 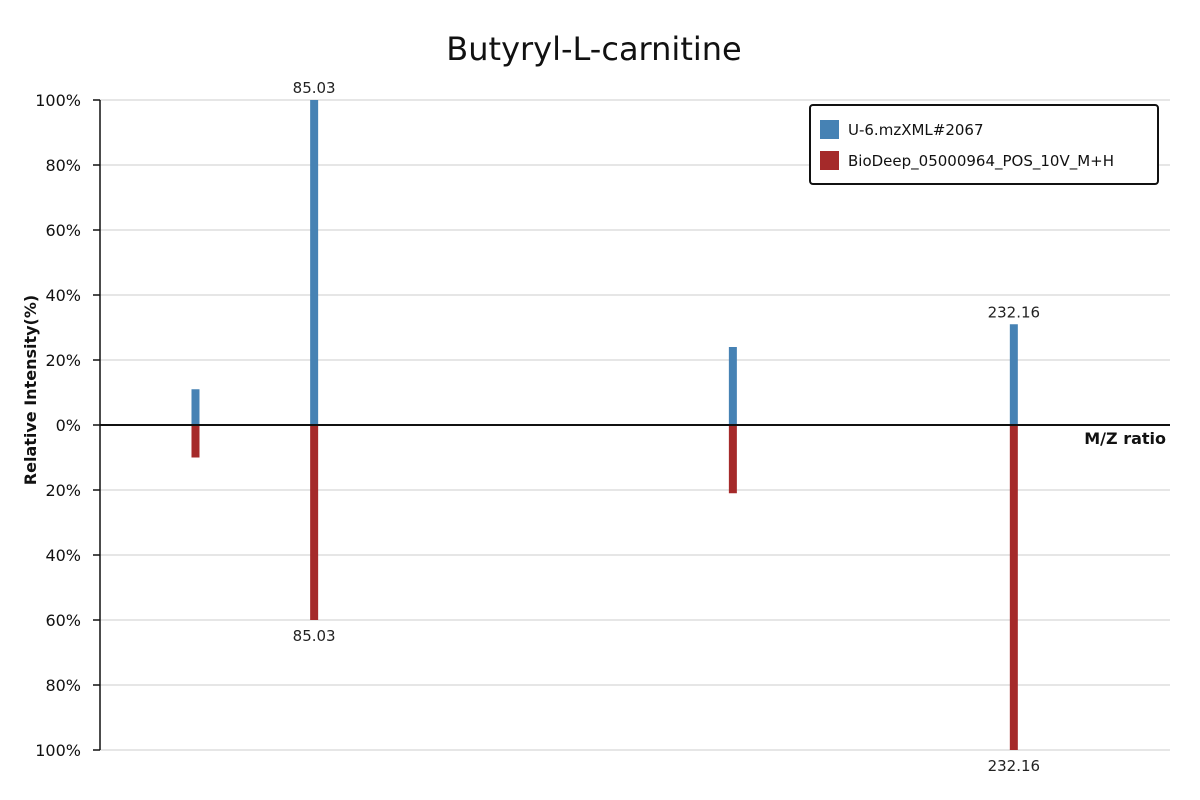 I want to click on y-tick-label: 0%, so click(x=68, y=425).